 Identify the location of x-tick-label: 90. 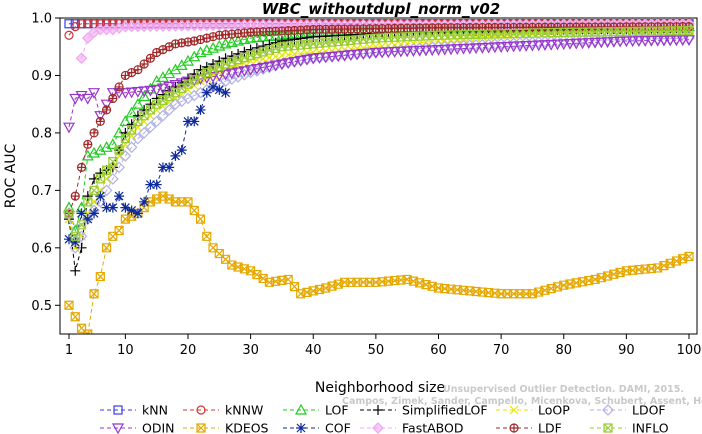
(626, 350).